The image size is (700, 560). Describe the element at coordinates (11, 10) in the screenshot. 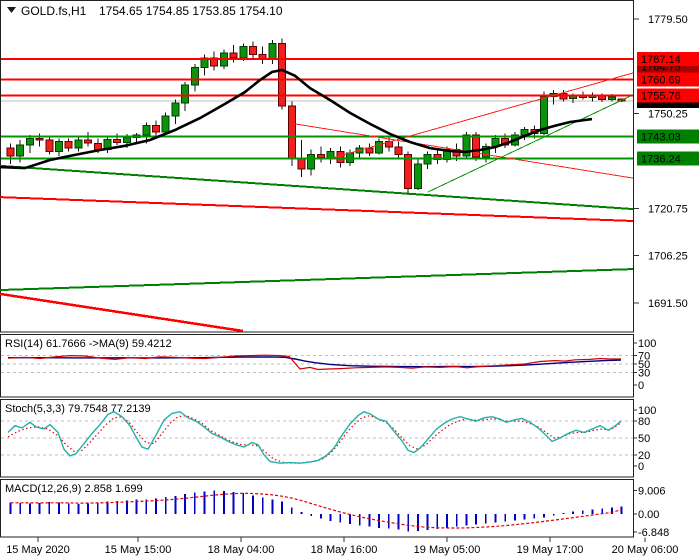

I see `chart-dropdown-icon` at that location.